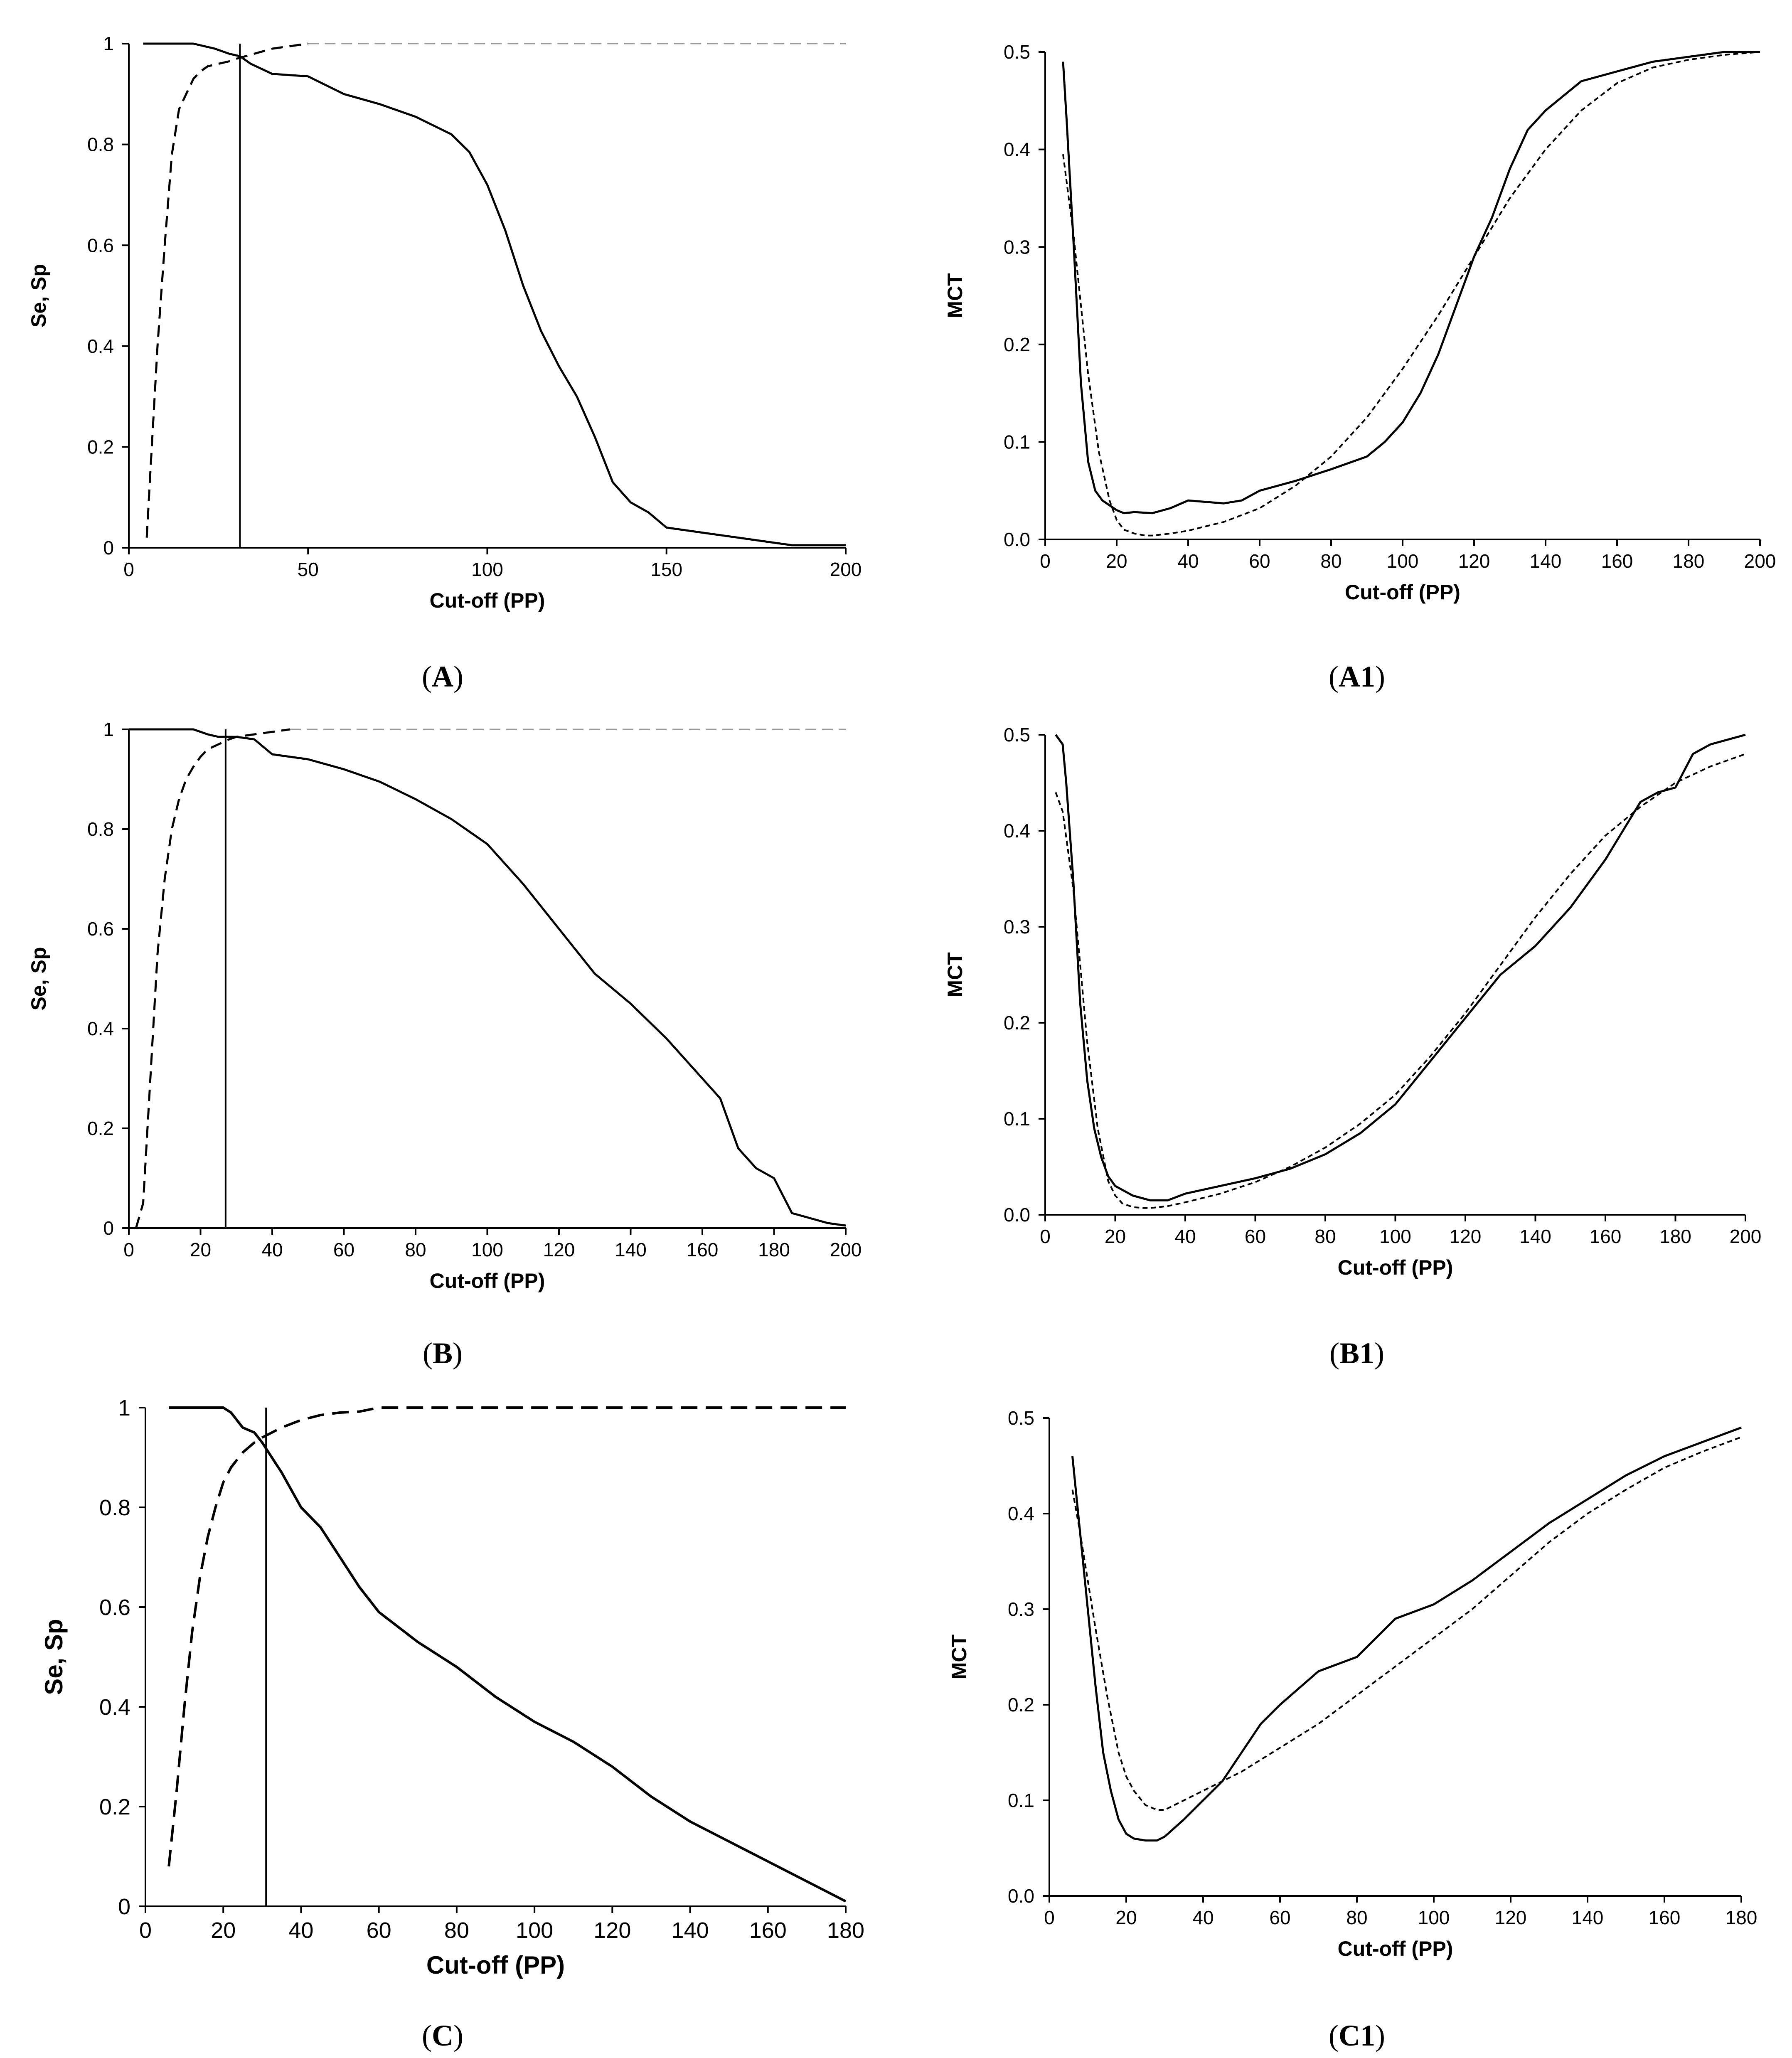  What do you see at coordinates (846, 1249) in the screenshot?
I see `x-tick-label: 200` at bounding box center [846, 1249].